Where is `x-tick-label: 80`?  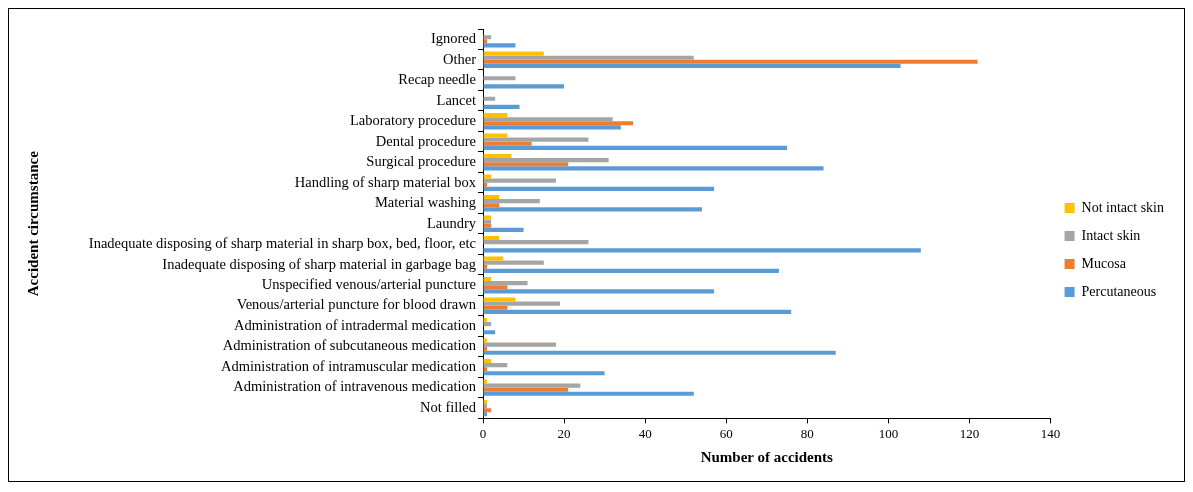 x-tick-label: 80 is located at coordinates (807, 433).